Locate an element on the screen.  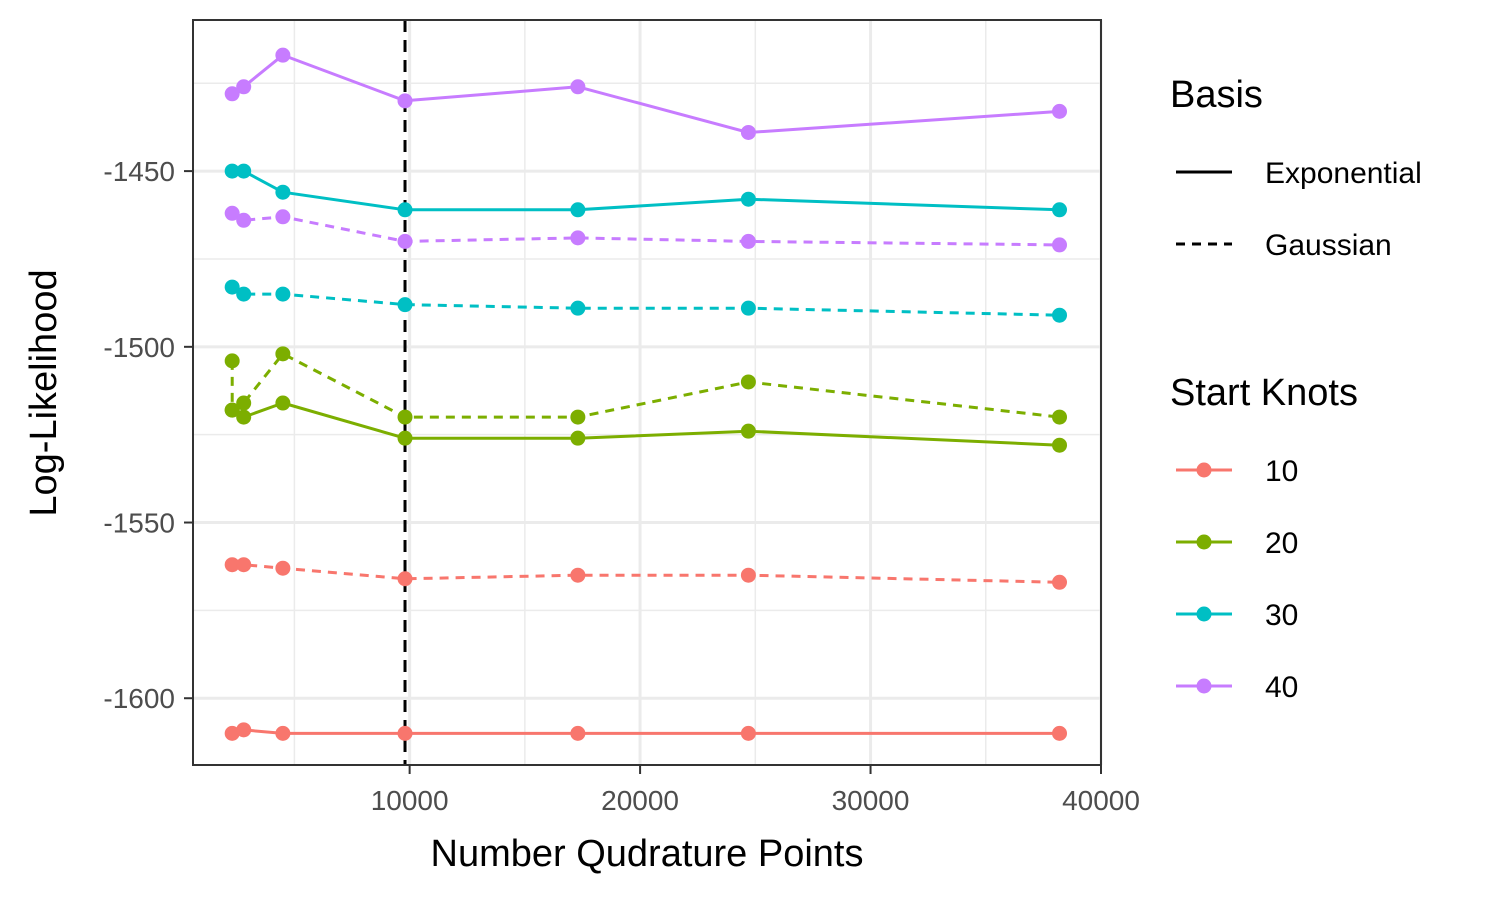
series-knots-10-gaussian is located at coordinates (646, 573).